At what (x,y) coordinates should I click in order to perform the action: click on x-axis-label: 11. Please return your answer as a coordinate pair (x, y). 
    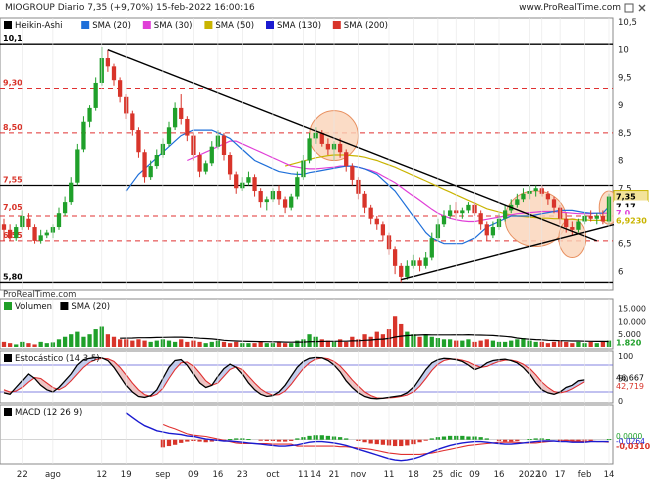
    Looking at the image, I should click on (389, 475).